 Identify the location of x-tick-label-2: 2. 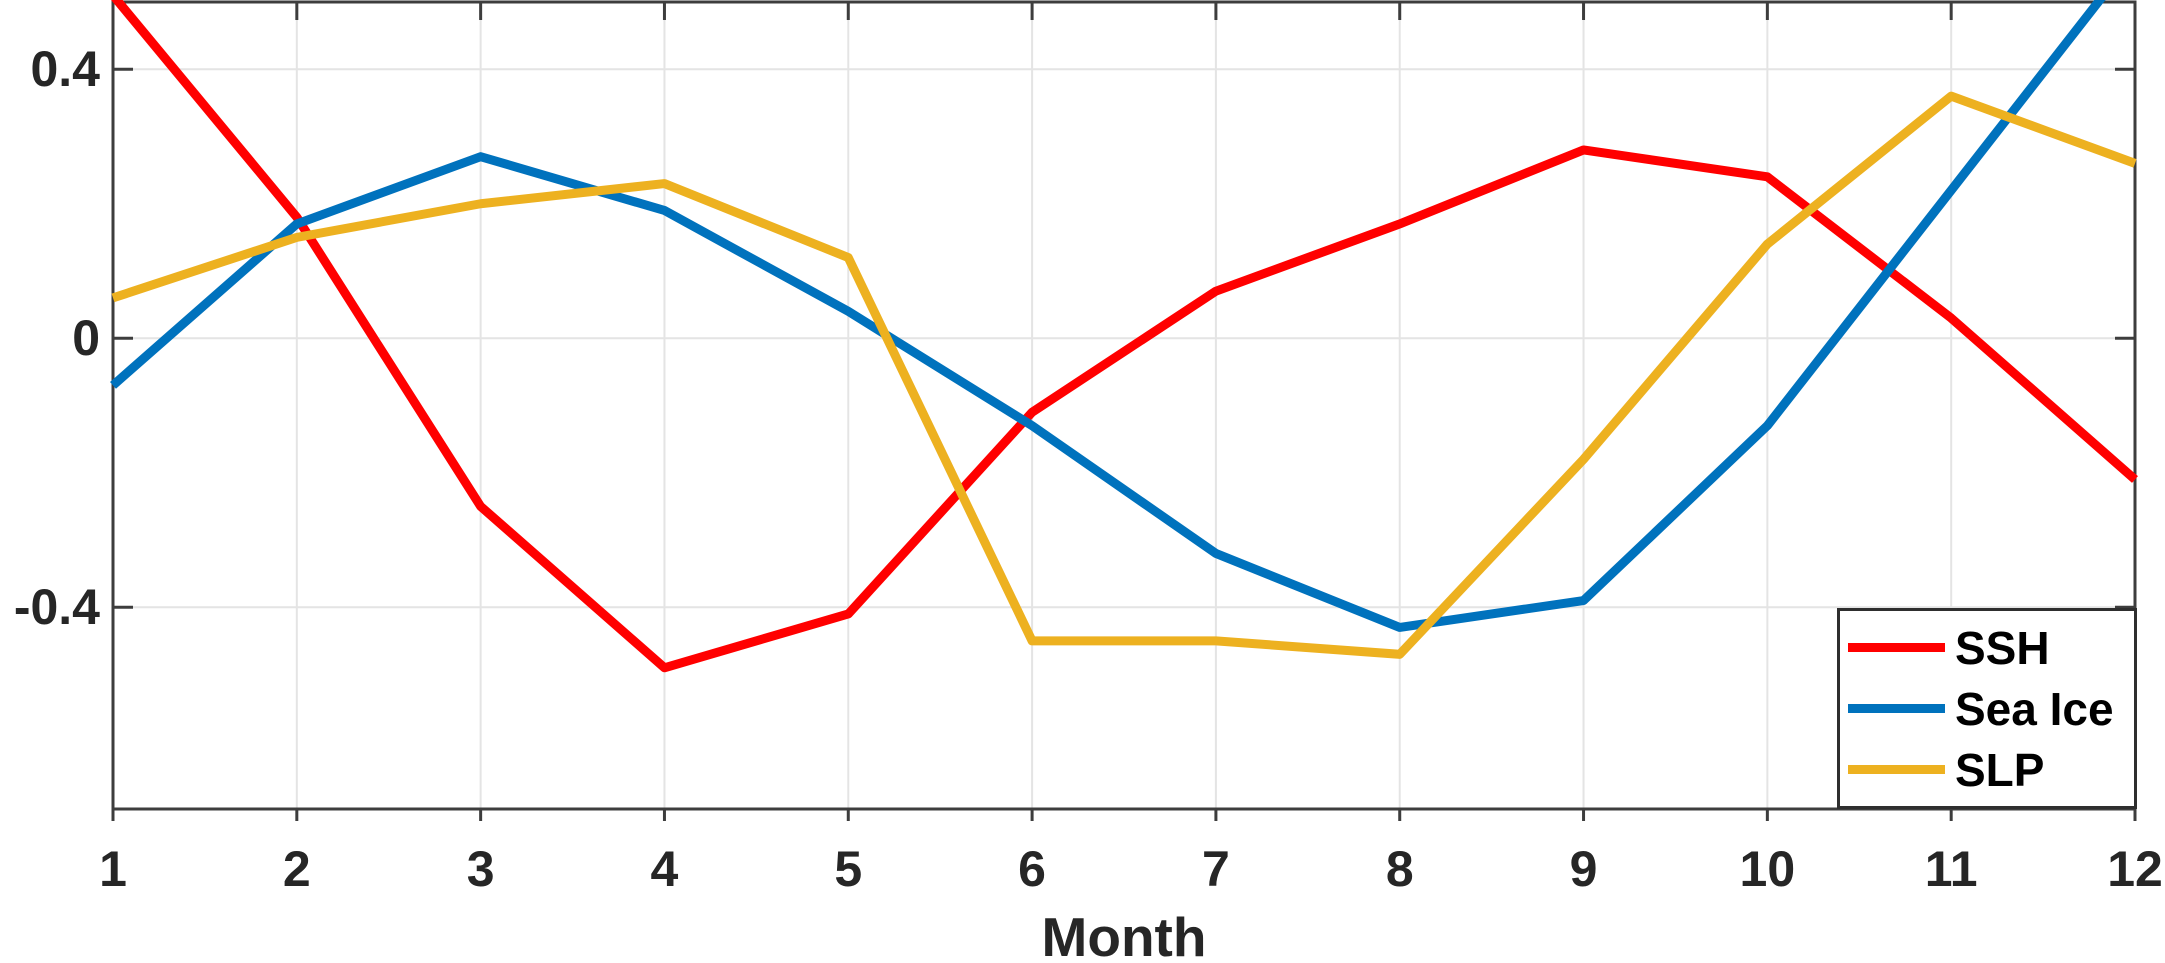
(296, 869).